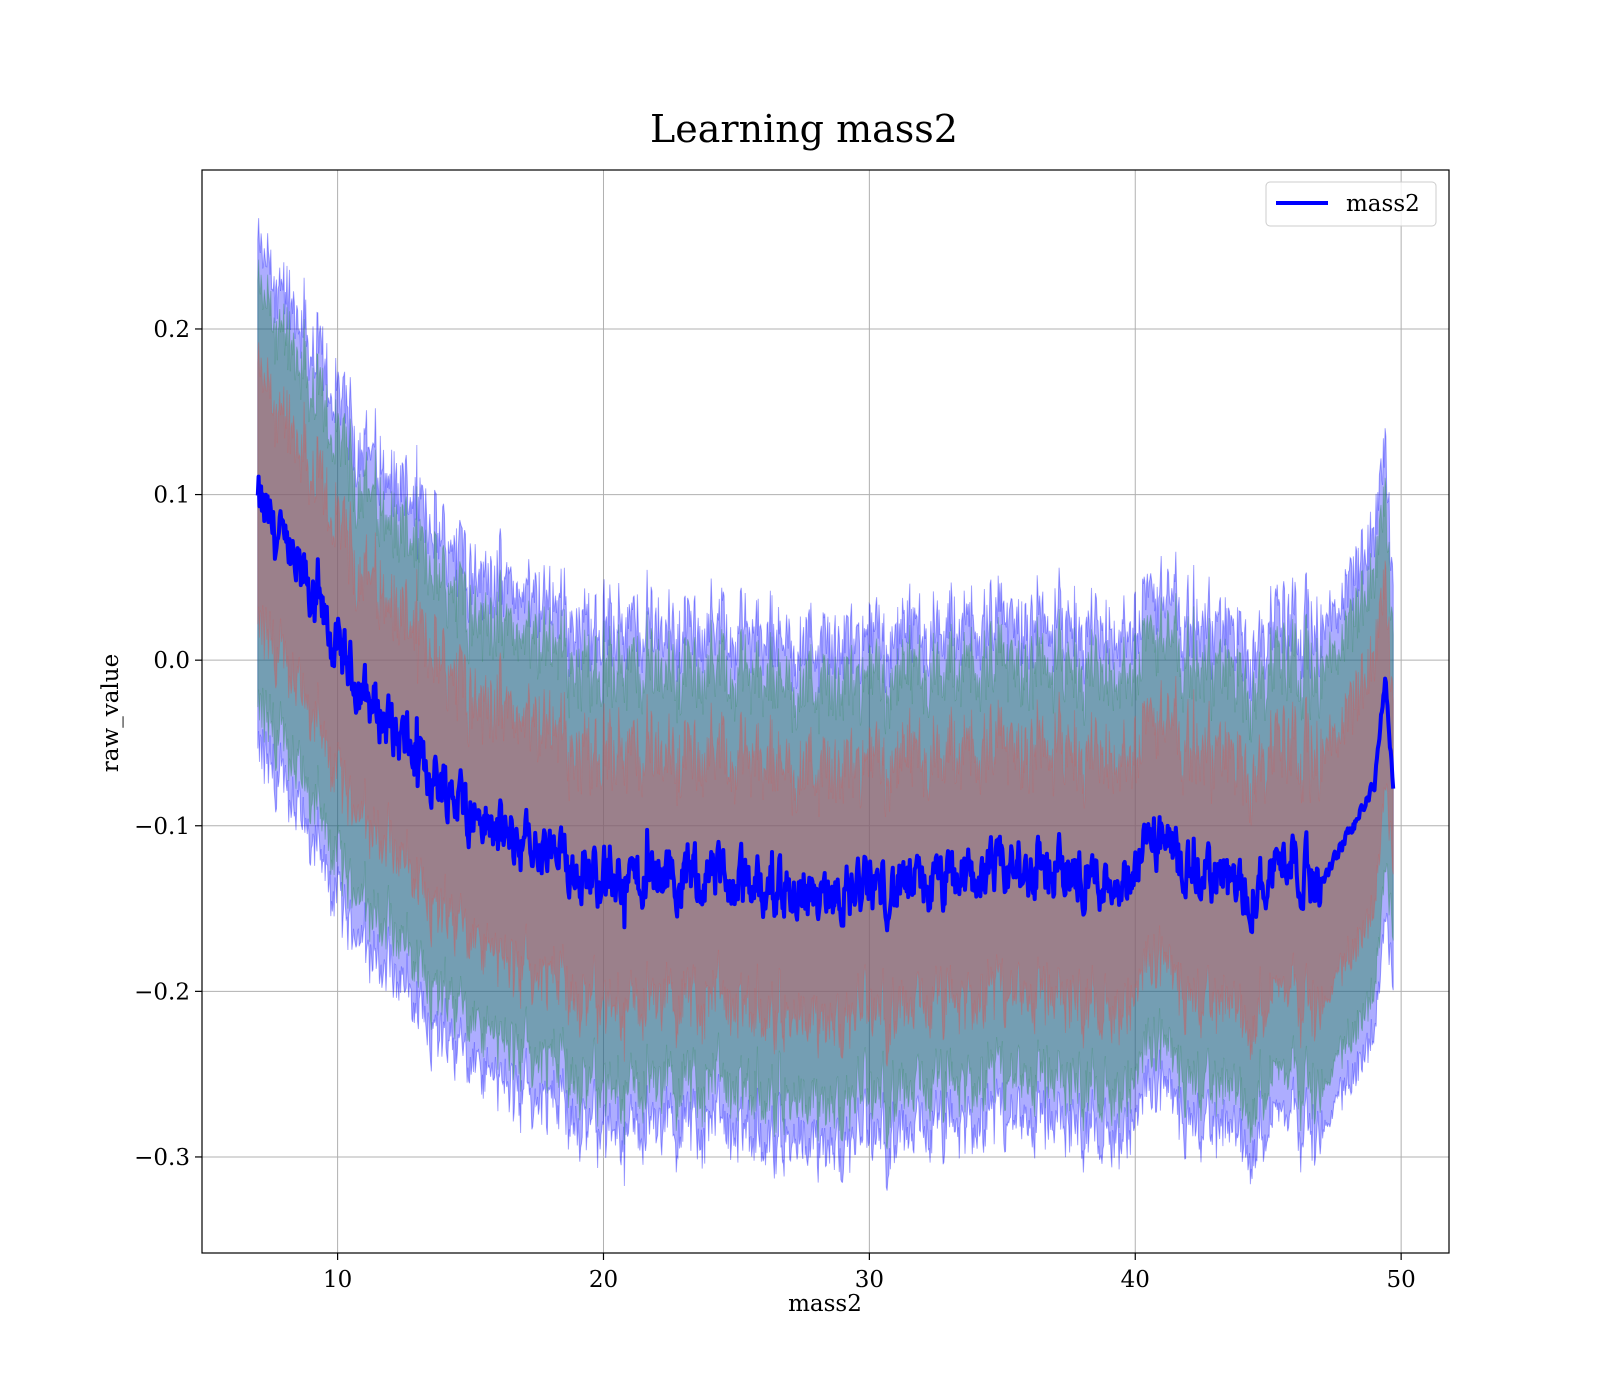 The image size is (1600, 1400). Describe the element at coordinates (162, 827) in the screenshot. I see `y-tick-label: −0.1` at that location.